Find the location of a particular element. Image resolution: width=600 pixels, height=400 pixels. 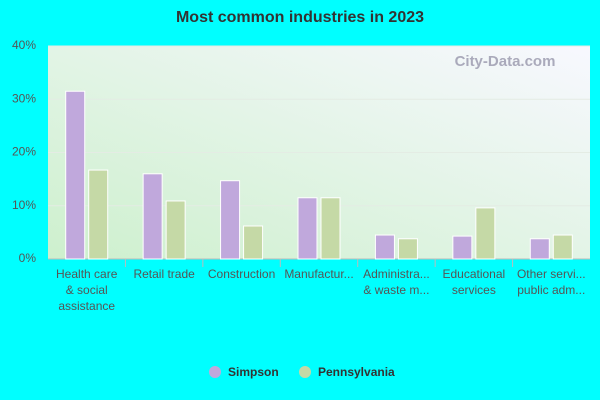

x-tick-label: Construction is located at coordinates (241, 274).